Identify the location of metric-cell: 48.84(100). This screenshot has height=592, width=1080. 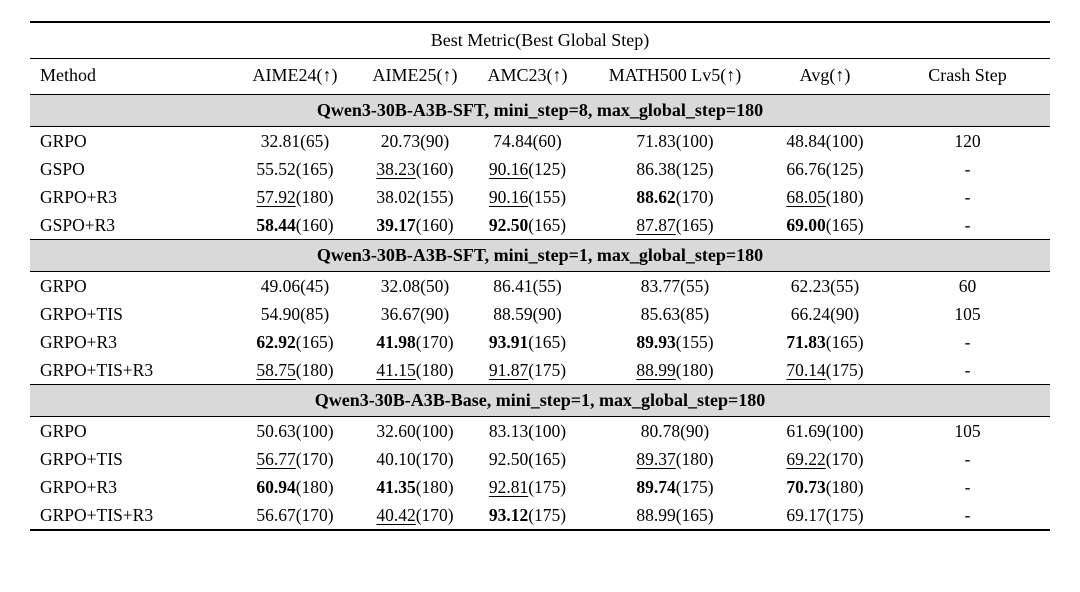
(825, 141).